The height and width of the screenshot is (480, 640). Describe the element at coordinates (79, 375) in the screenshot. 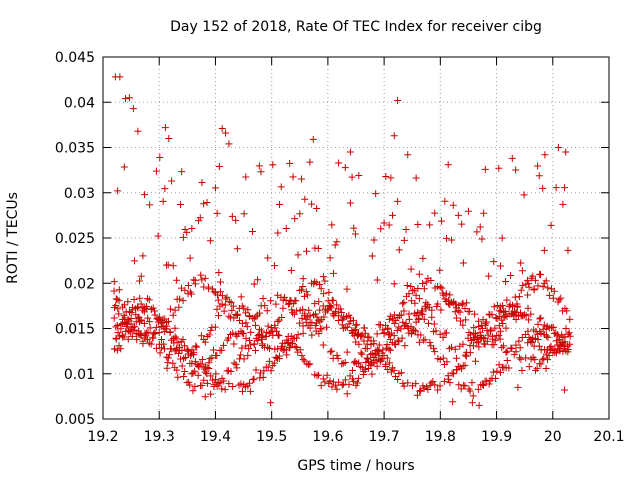

I see `y-tick-label: 0.01` at that location.